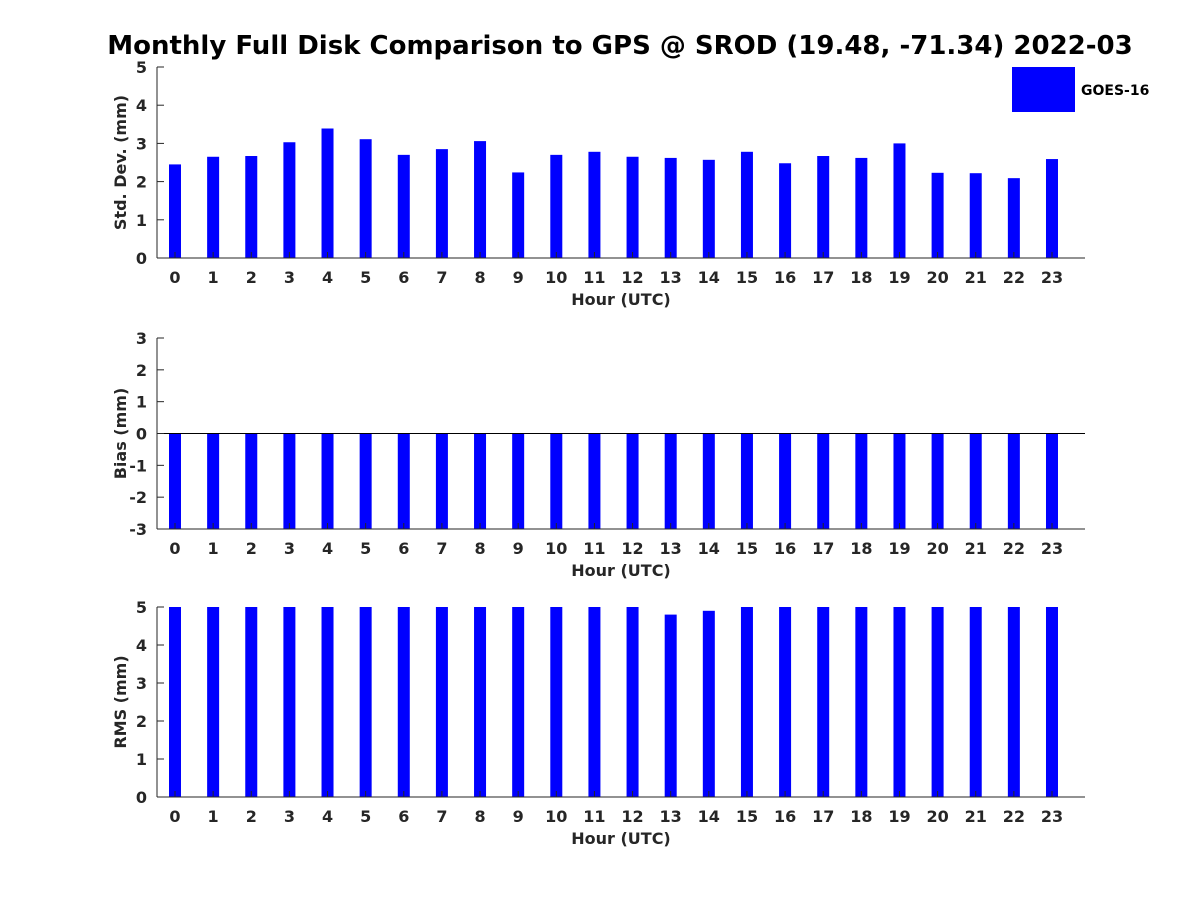 Image resolution: width=1200 pixels, height=900 pixels. I want to click on rms-xtick-label: 4, so click(327, 816).